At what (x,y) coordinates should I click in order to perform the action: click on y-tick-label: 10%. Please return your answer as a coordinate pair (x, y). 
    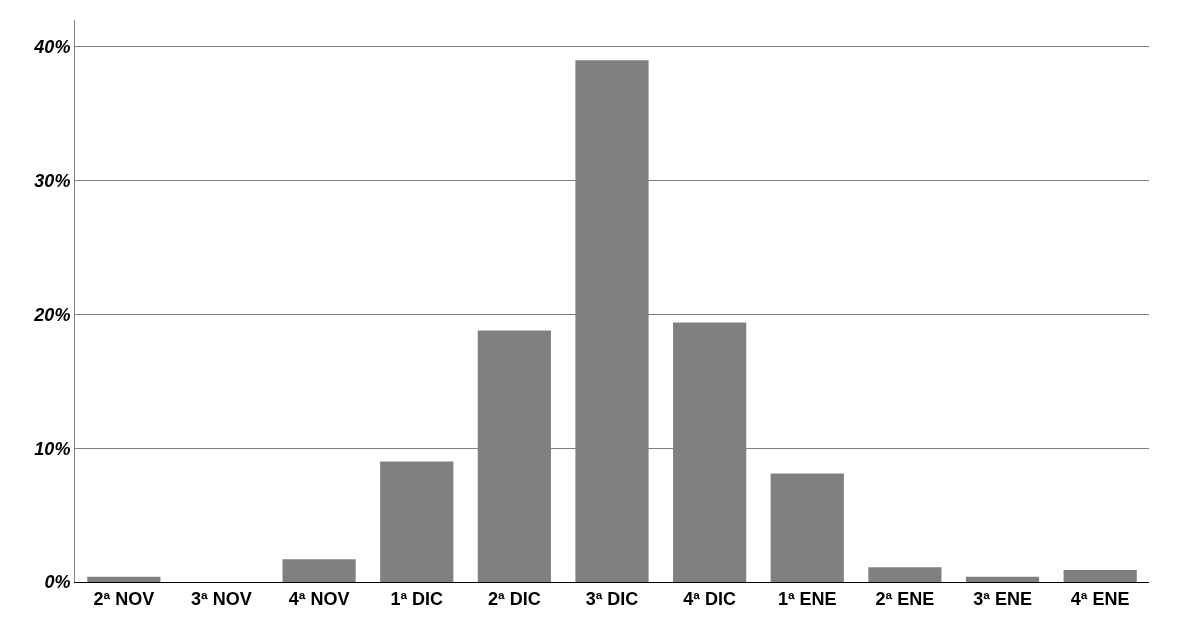
    Looking at the image, I should click on (52, 448).